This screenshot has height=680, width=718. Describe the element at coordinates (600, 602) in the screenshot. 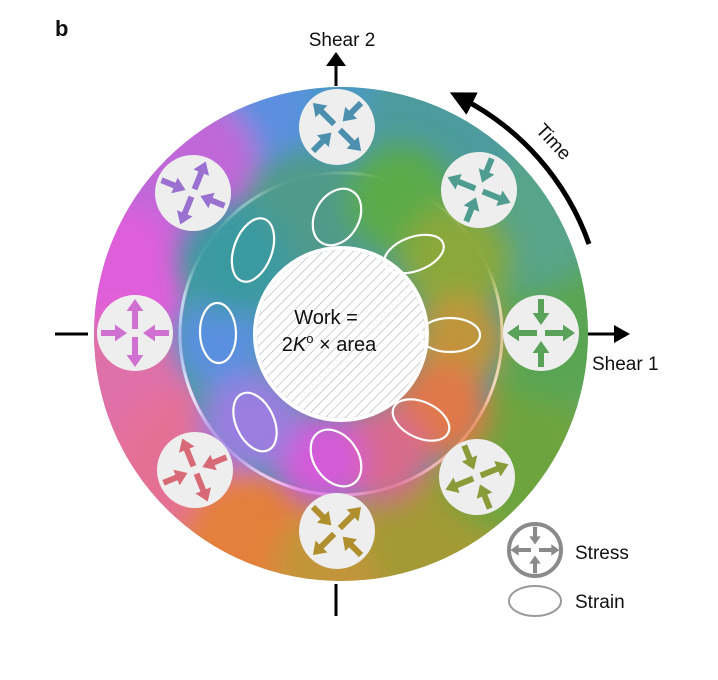

I see `legend-strain-label: Strain` at that location.